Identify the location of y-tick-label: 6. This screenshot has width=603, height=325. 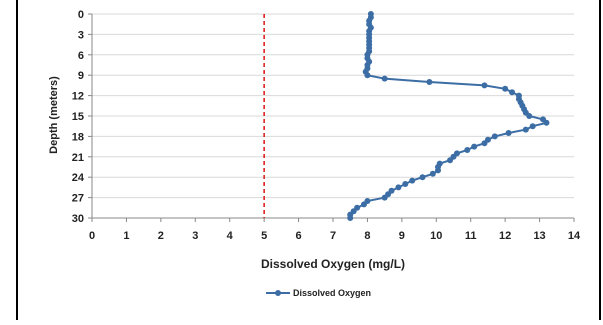
(81, 56).